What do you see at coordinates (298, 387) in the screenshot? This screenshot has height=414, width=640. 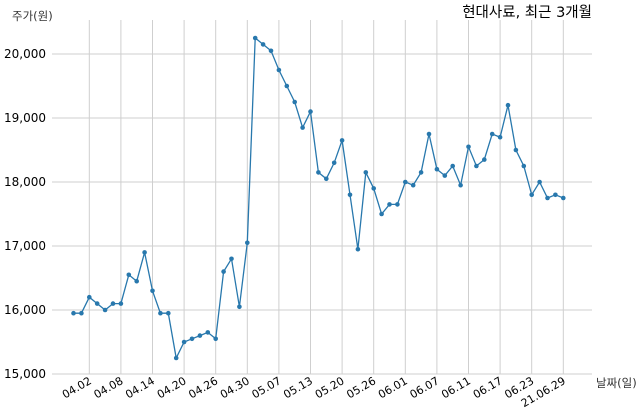 I see `x-tick-label: 05.13` at bounding box center [298, 387].